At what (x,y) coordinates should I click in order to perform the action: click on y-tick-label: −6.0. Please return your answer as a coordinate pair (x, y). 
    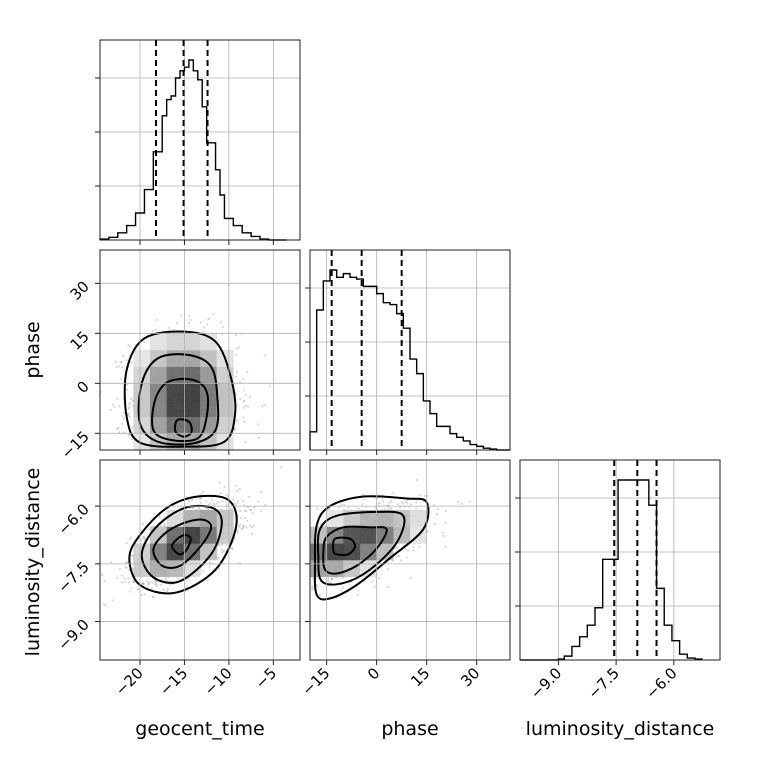
    Looking at the image, I should click on (73, 519).